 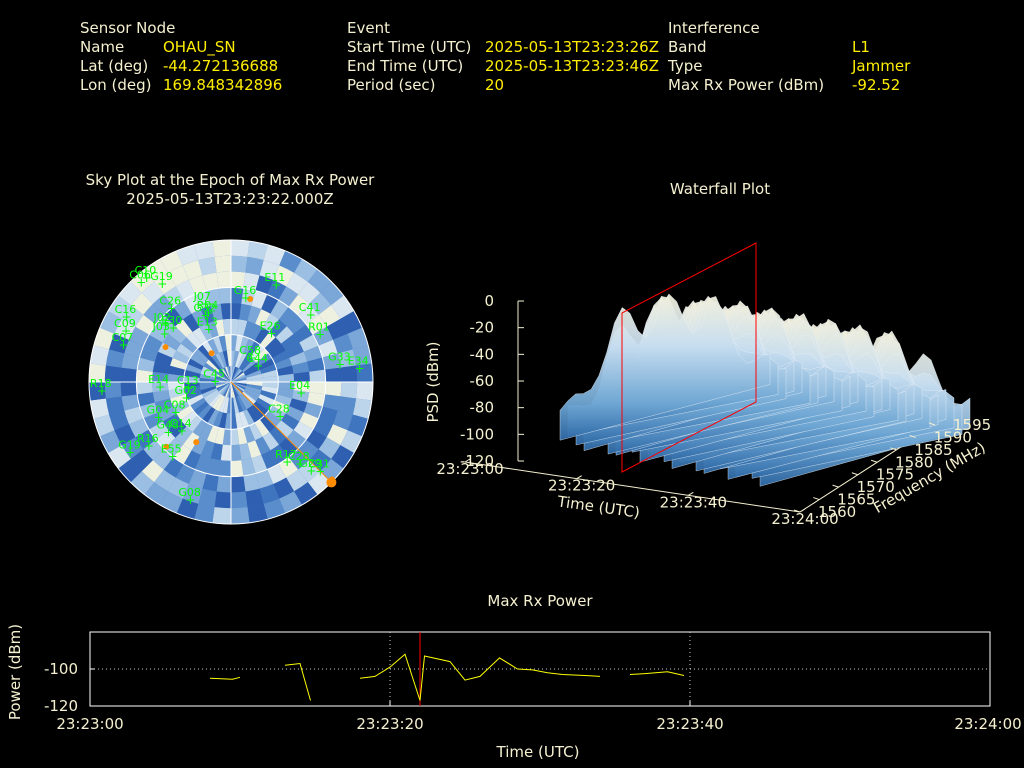 I want to click on sensor-heading: Sensor Node, so click(x=128, y=28).